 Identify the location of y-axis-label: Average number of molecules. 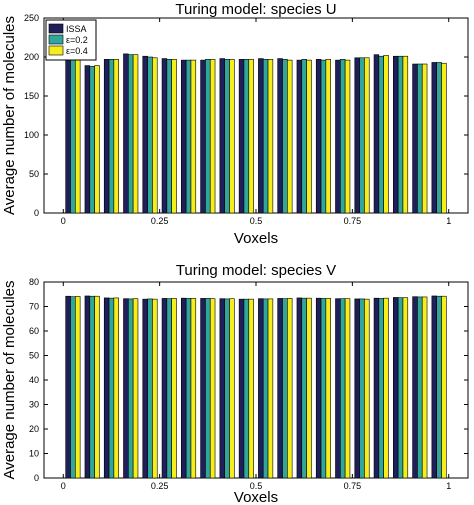
(9, 380).